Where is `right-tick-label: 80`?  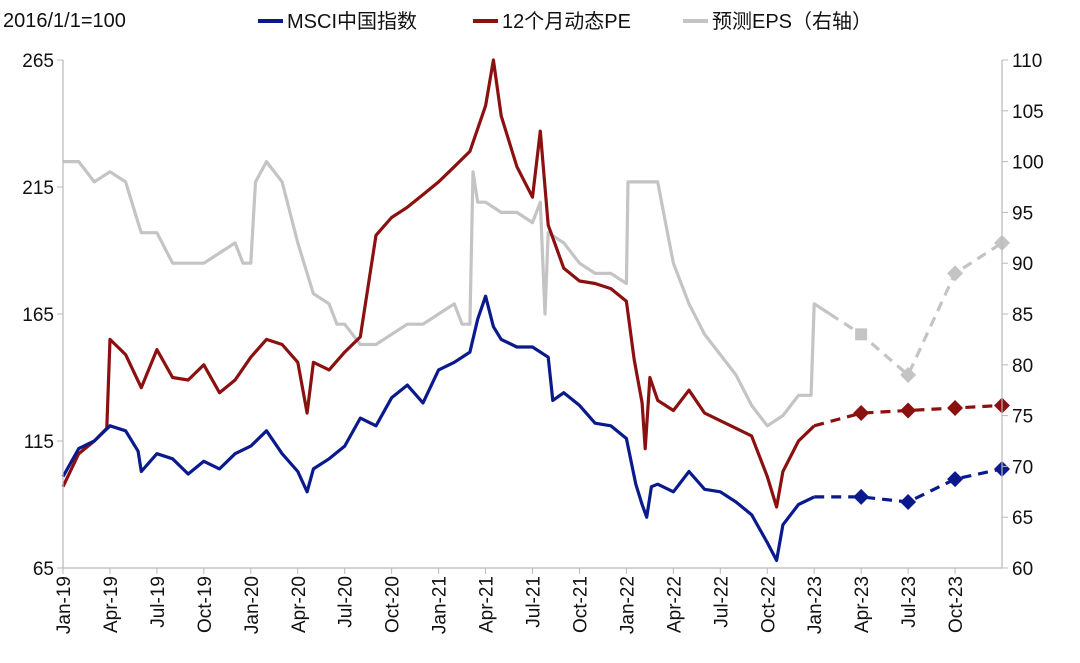 right-tick-label: 80 is located at coordinates (1022, 366).